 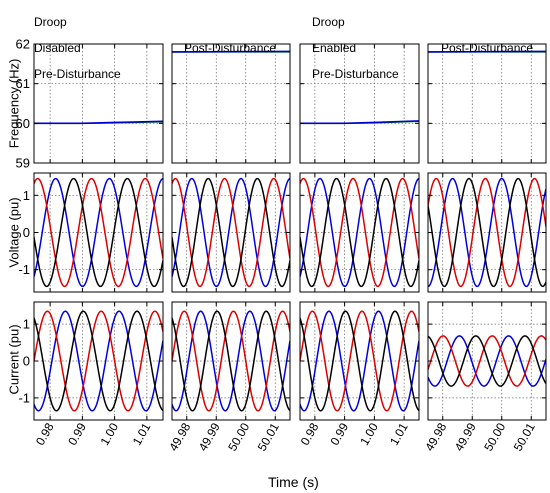 I want to click on panel-r1-c3-frame, so click(x=359, y=103).